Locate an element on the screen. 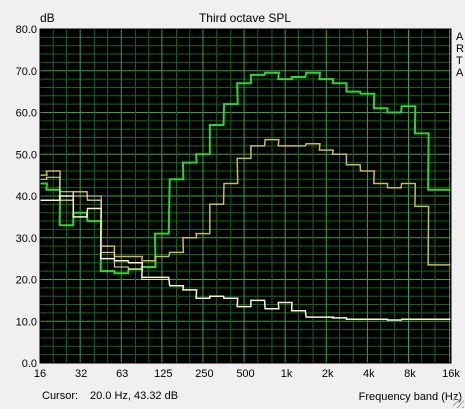  y-tick-label: 40.0 is located at coordinates (26, 197).